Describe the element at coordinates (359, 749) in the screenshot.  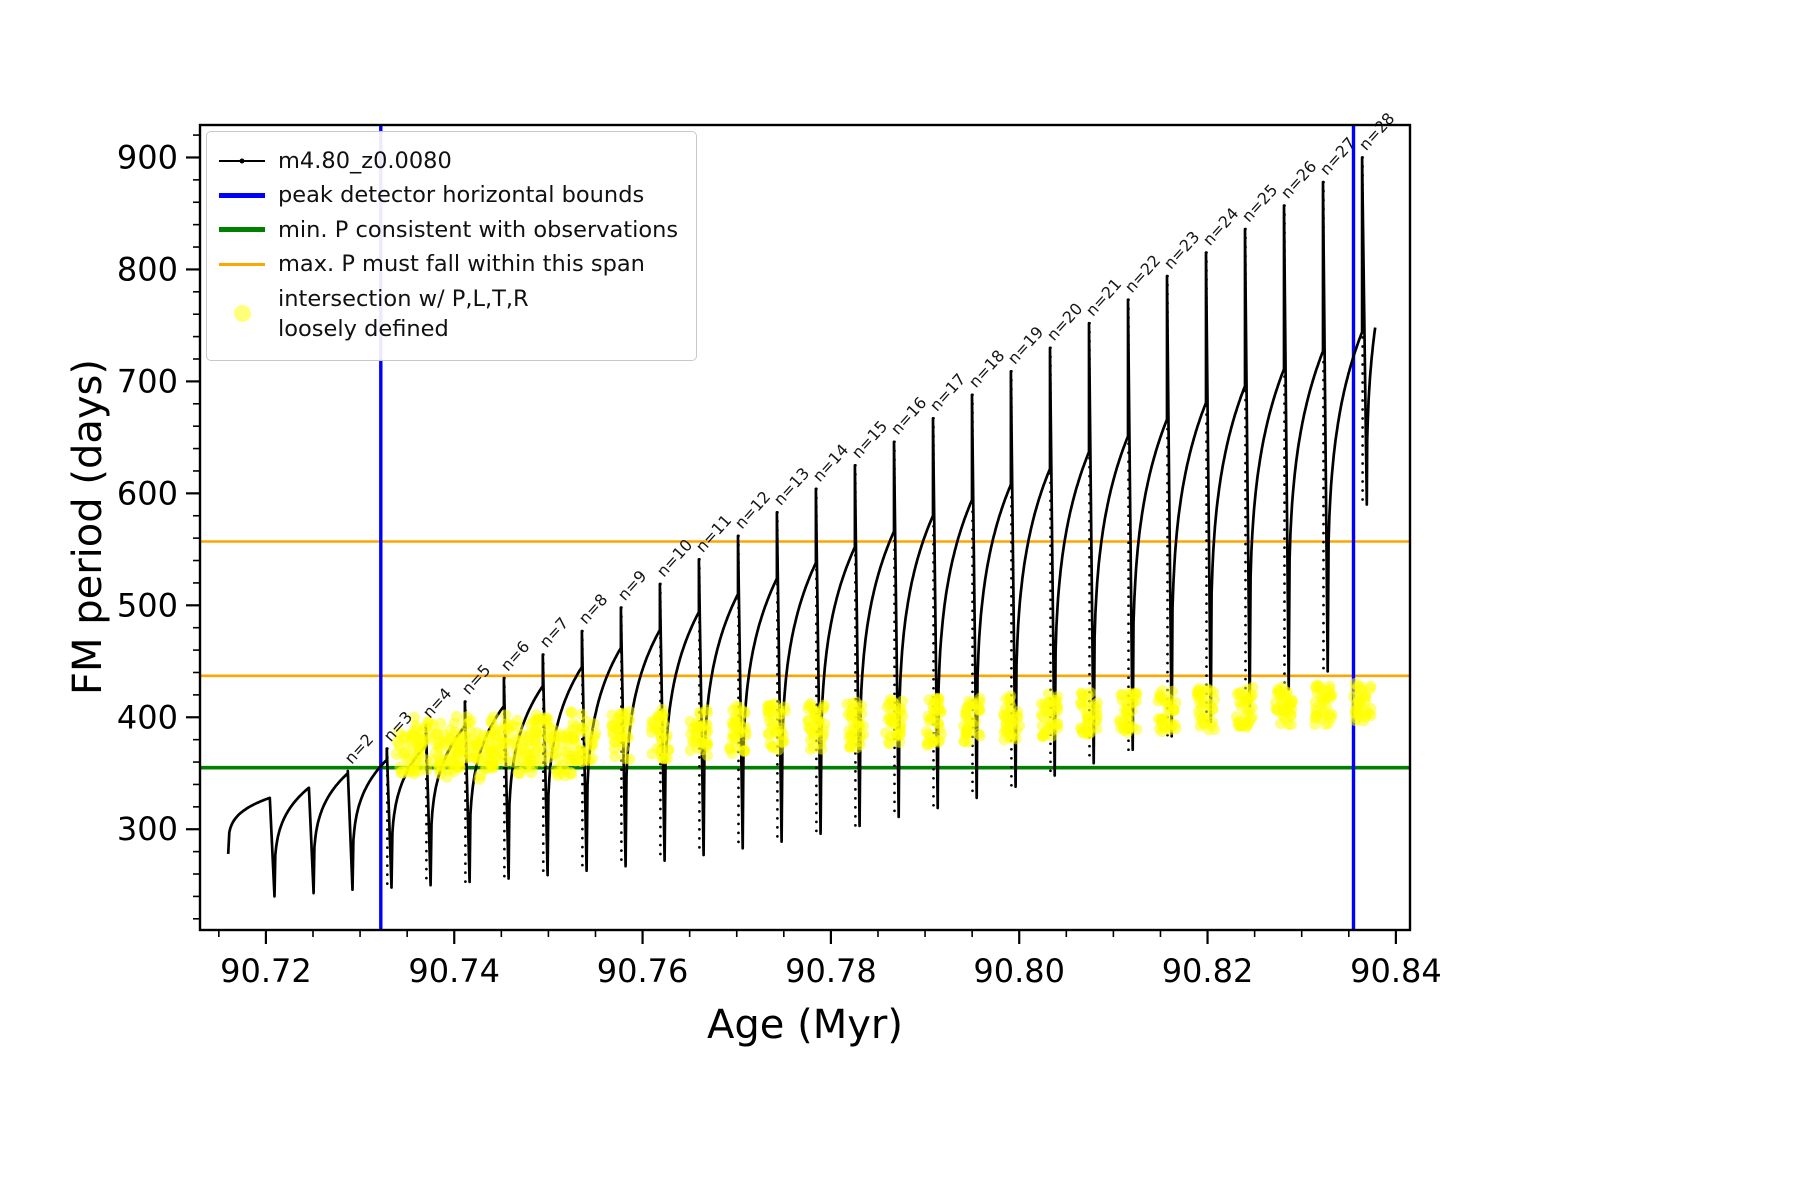
I see `svg-text: n=2` at that location.